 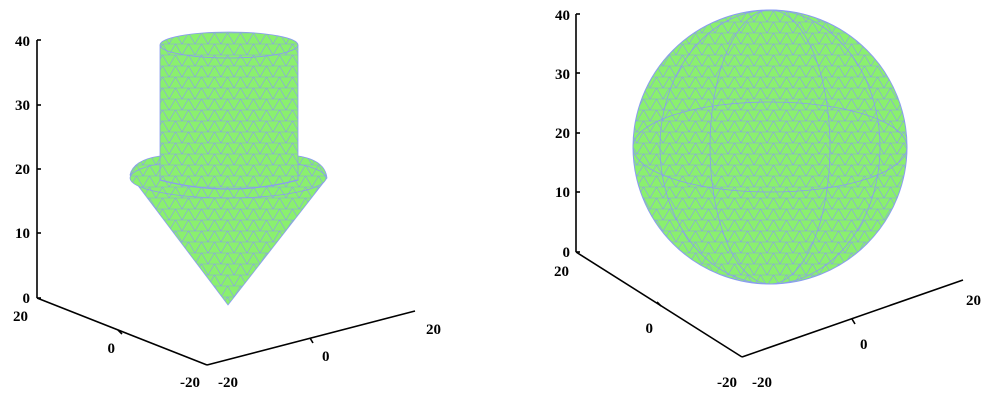 I want to click on cylinder-surface, so click(x=229, y=117).